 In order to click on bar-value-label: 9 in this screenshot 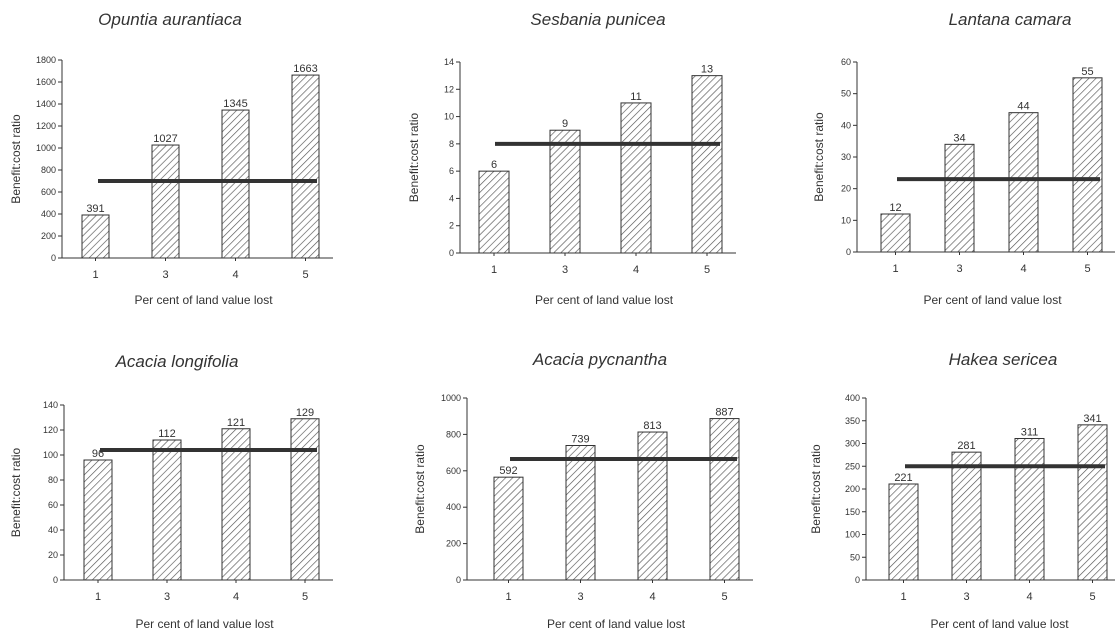, I will do `click(565, 124)`.